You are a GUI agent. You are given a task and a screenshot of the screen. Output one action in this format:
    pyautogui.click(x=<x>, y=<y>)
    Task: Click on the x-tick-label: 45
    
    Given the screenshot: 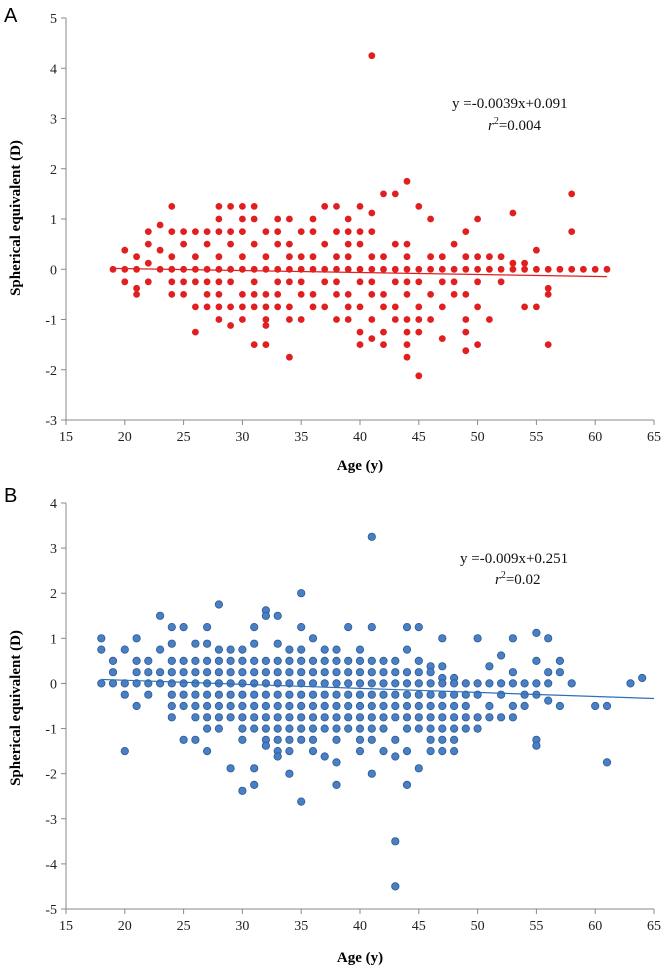 What is the action you would take?
    pyautogui.click(x=419, y=926)
    